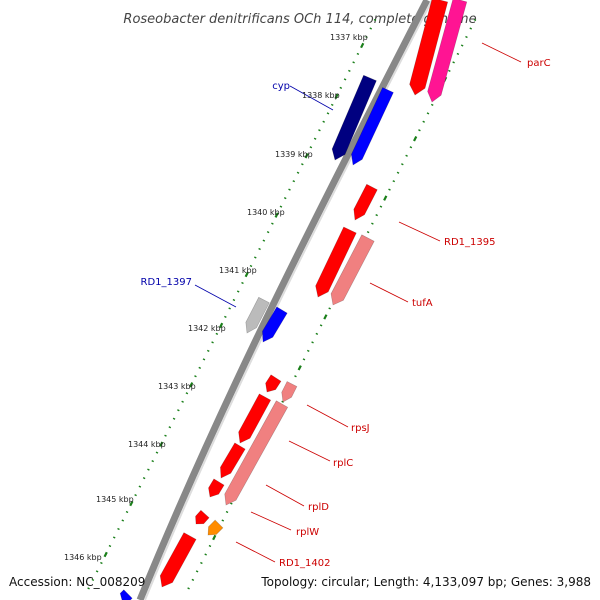 The width and height of the screenshot is (600, 600). What do you see at coordinates (360, 428) in the screenshot?
I see `gene-label-5: rpsJ` at bounding box center [360, 428].